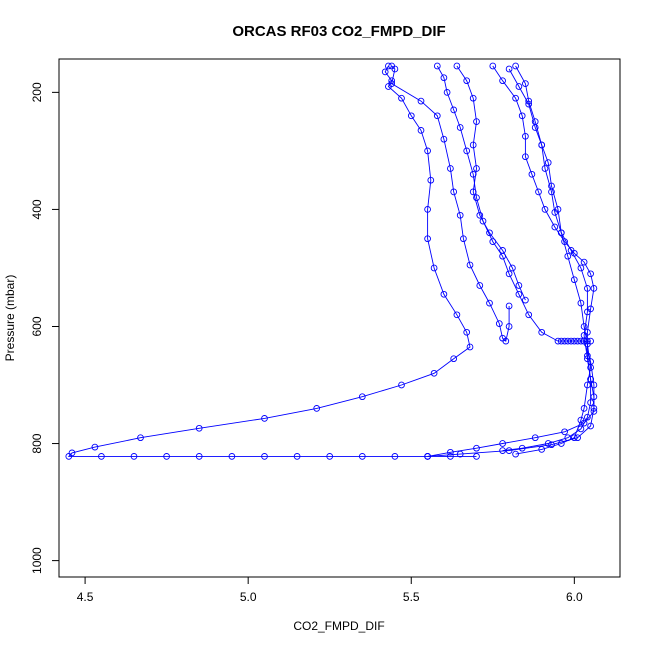 The height and width of the screenshot is (650, 650). I want to click on x-axis-label: CO2_FMPD_DIF, so click(338, 626).